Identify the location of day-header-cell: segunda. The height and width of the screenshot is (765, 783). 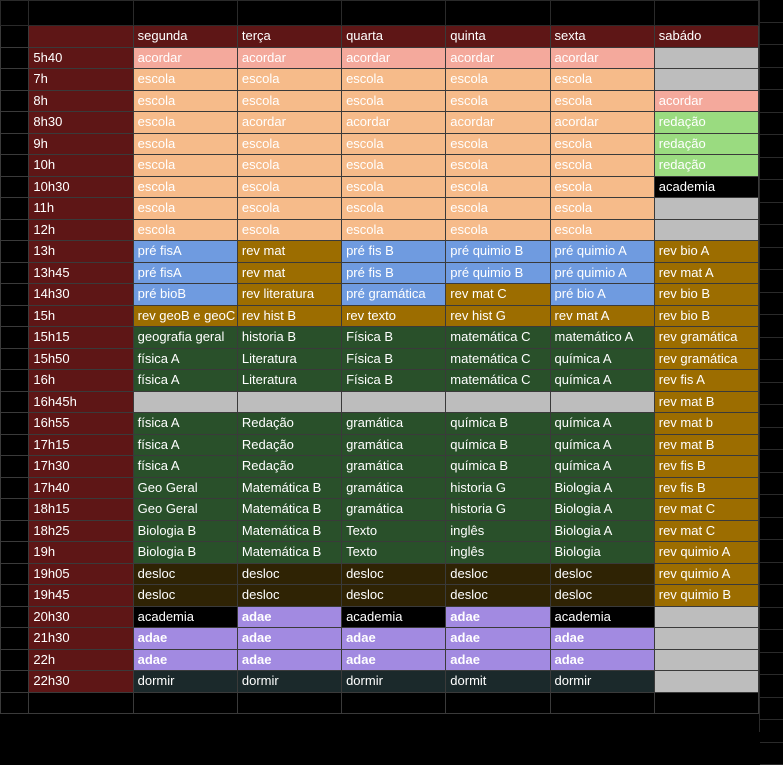
(185, 37).